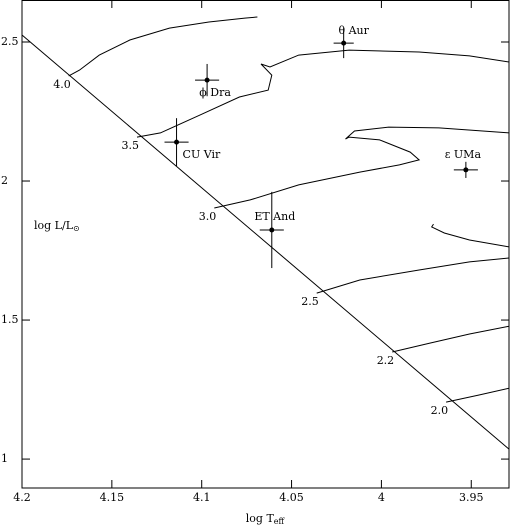 Image resolution: width=510 pixels, height=528 pixels. Describe the element at coordinates (291, 497) in the screenshot. I see `x-tick-label: 4.05` at that location.